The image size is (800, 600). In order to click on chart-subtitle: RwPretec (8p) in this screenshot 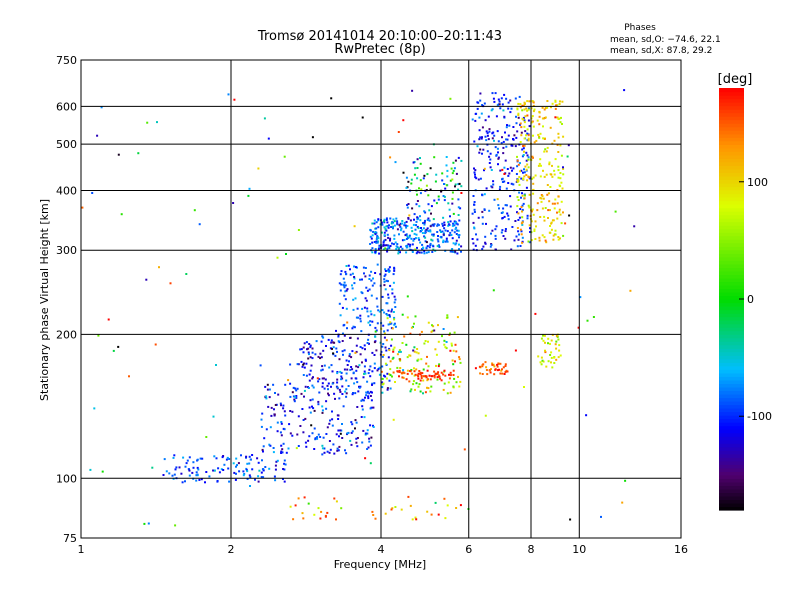, I will do `click(379, 49)`.